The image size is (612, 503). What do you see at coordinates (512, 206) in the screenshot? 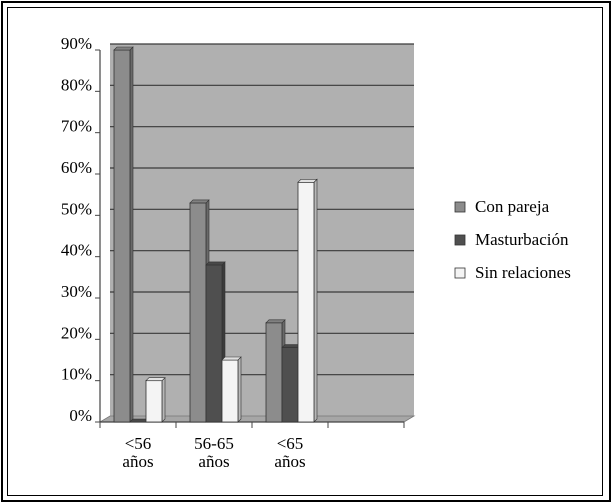
I see `legend-label: Con pareja` at bounding box center [512, 206].